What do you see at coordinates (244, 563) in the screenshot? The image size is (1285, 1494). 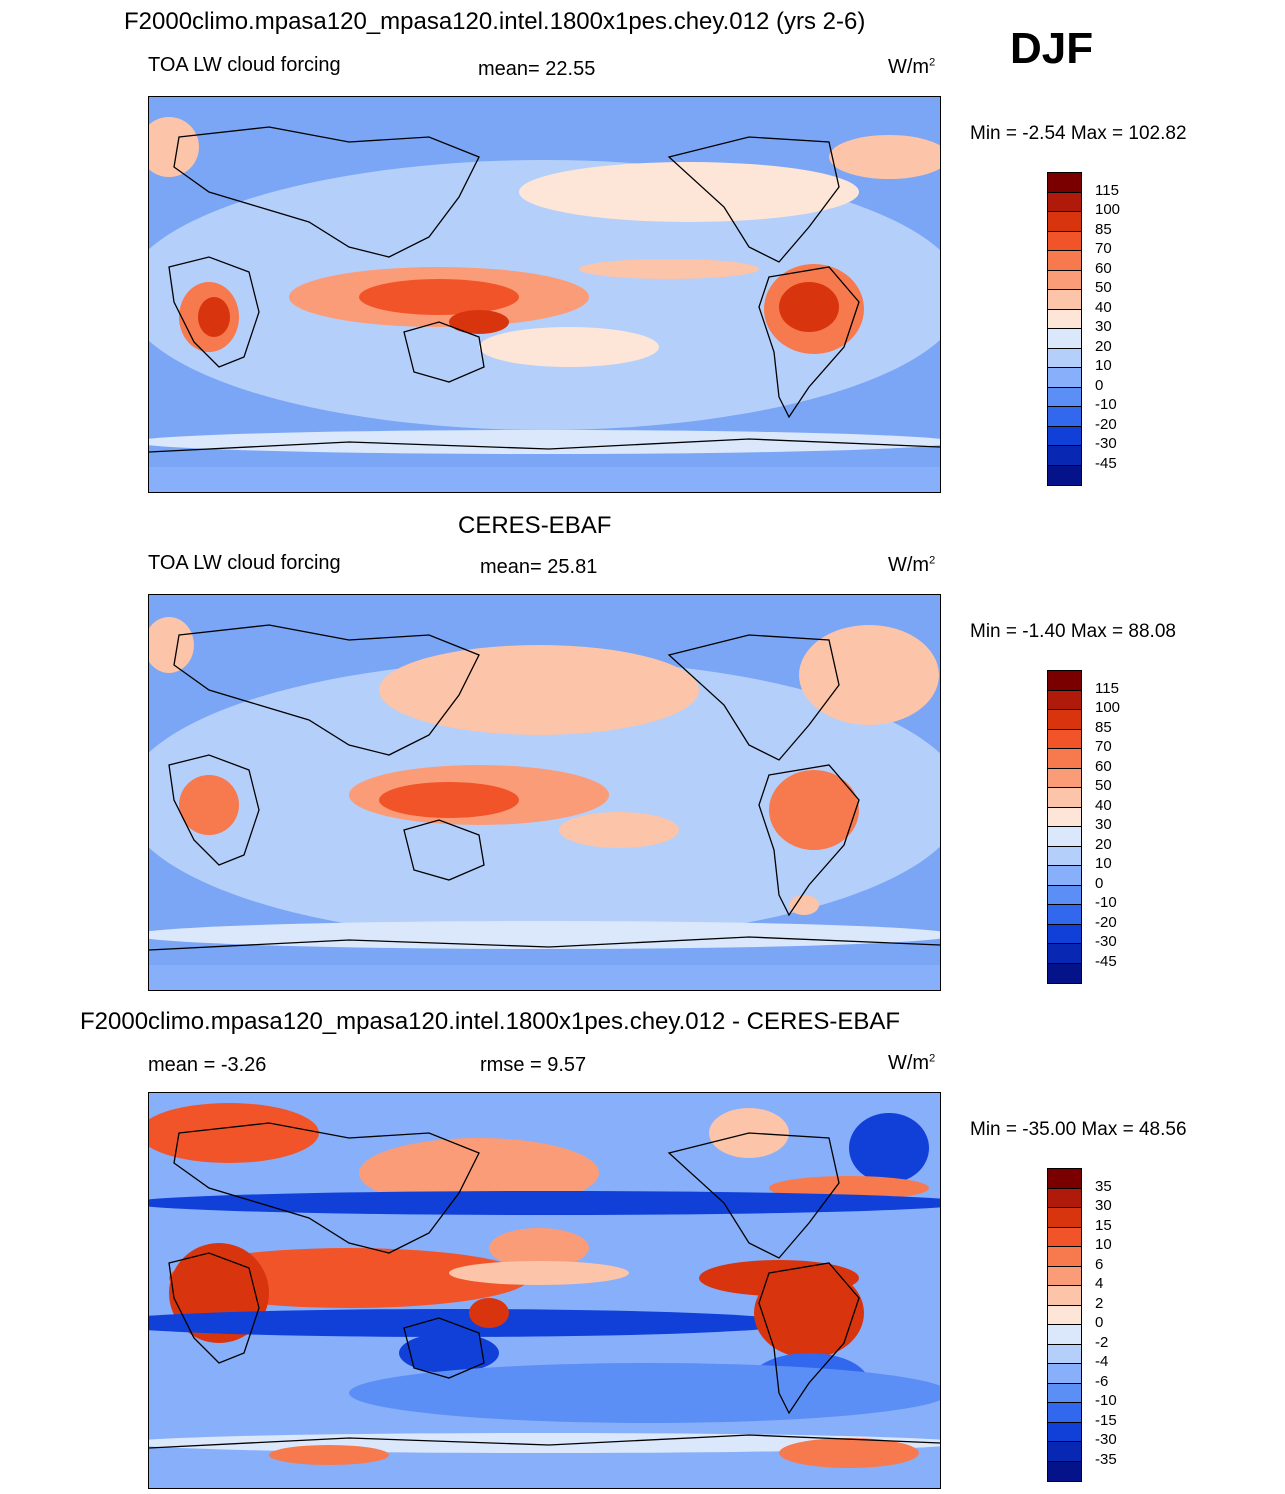 I see `panel-2-variable-label: TOA LW cloud forcing` at bounding box center [244, 563].